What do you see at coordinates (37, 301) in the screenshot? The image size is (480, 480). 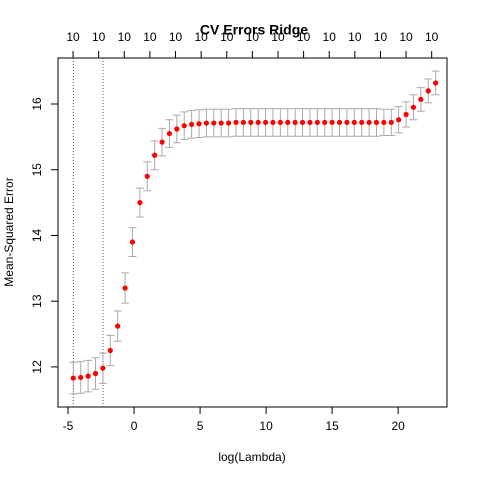 I see `y-tick-label: 13` at bounding box center [37, 301].